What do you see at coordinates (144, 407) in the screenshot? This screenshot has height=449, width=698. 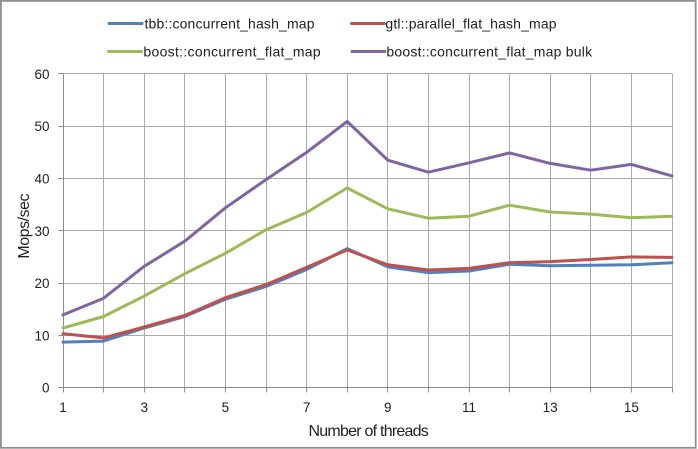 I see `svg-text: 3` at bounding box center [144, 407].